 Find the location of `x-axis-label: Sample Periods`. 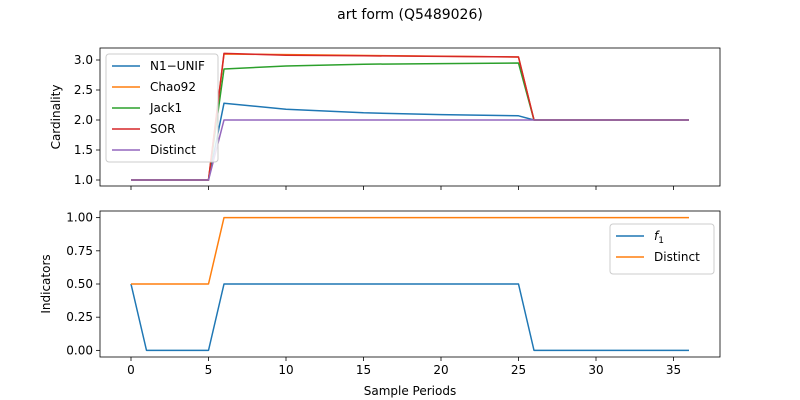

x-axis-label: Sample Periods is located at coordinates (410, 391).